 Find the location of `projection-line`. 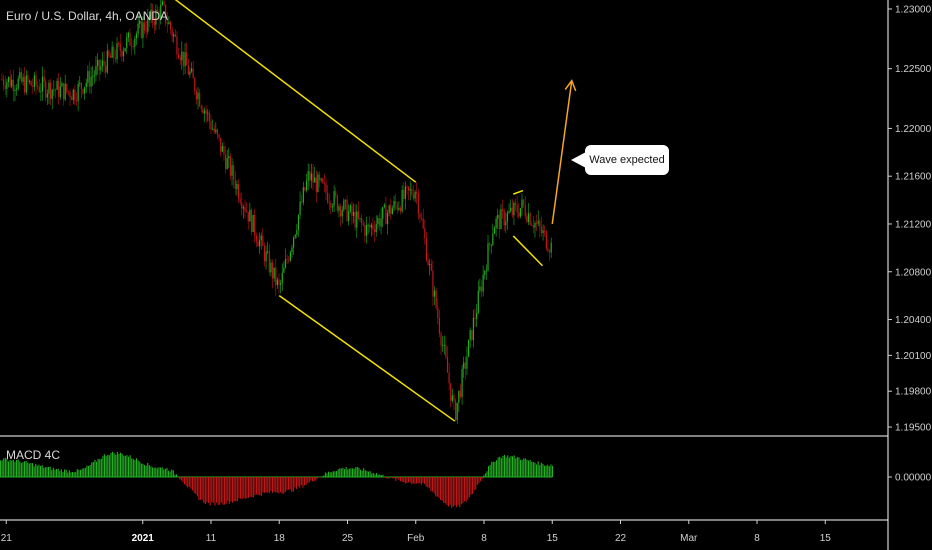

projection-line is located at coordinates (562, 152).